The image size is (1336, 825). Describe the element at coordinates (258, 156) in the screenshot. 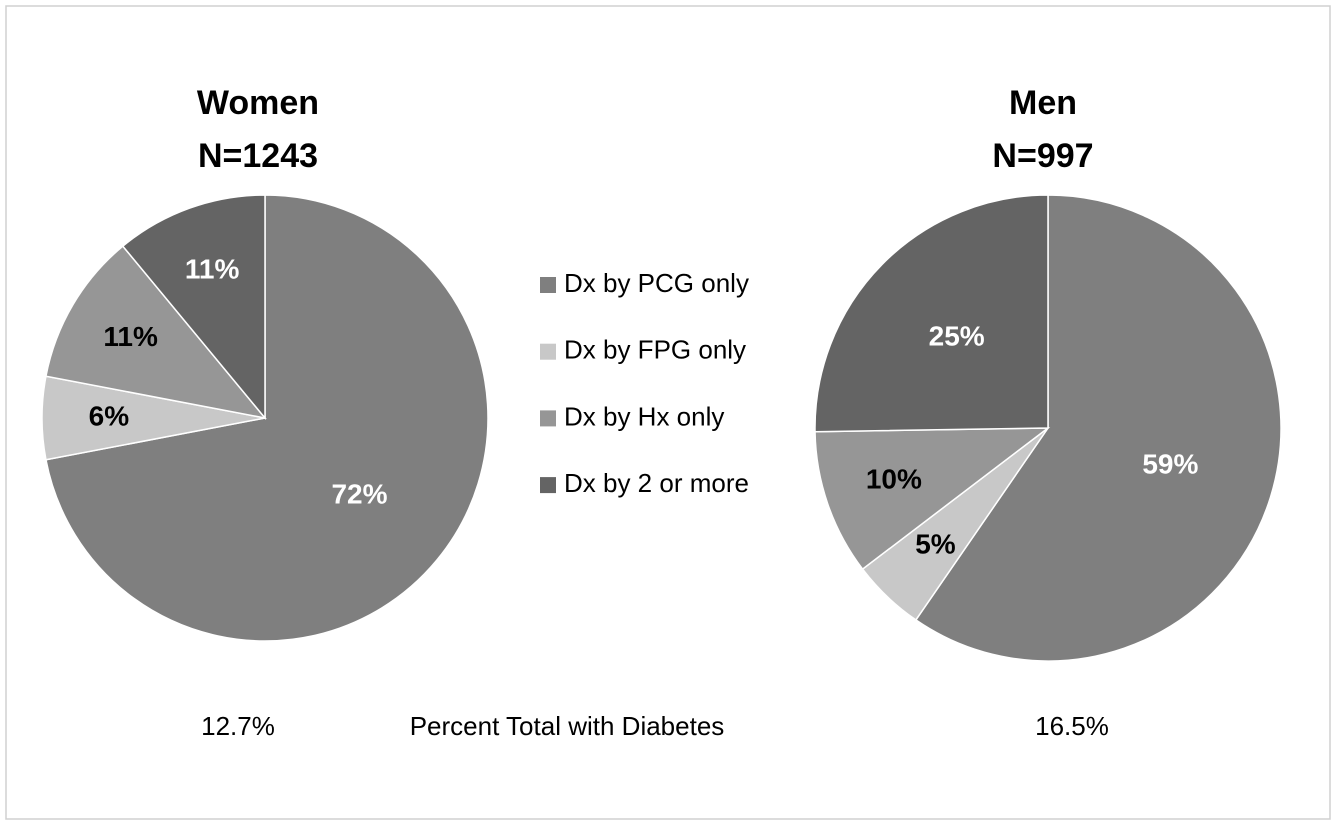

I see `chart-subtitle: N=1243` at that location.